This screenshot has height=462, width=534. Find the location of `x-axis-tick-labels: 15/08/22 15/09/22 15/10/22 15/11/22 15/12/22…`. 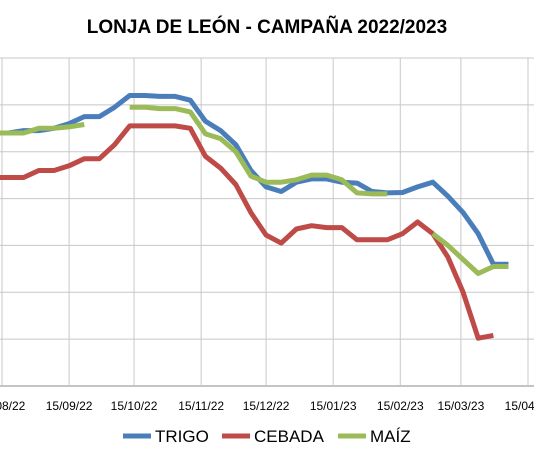

x-axis-tick-labels: 15/08/22 15/09/22 15/10/22 15/11/22 15/12/22… is located at coordinates (267, 406).